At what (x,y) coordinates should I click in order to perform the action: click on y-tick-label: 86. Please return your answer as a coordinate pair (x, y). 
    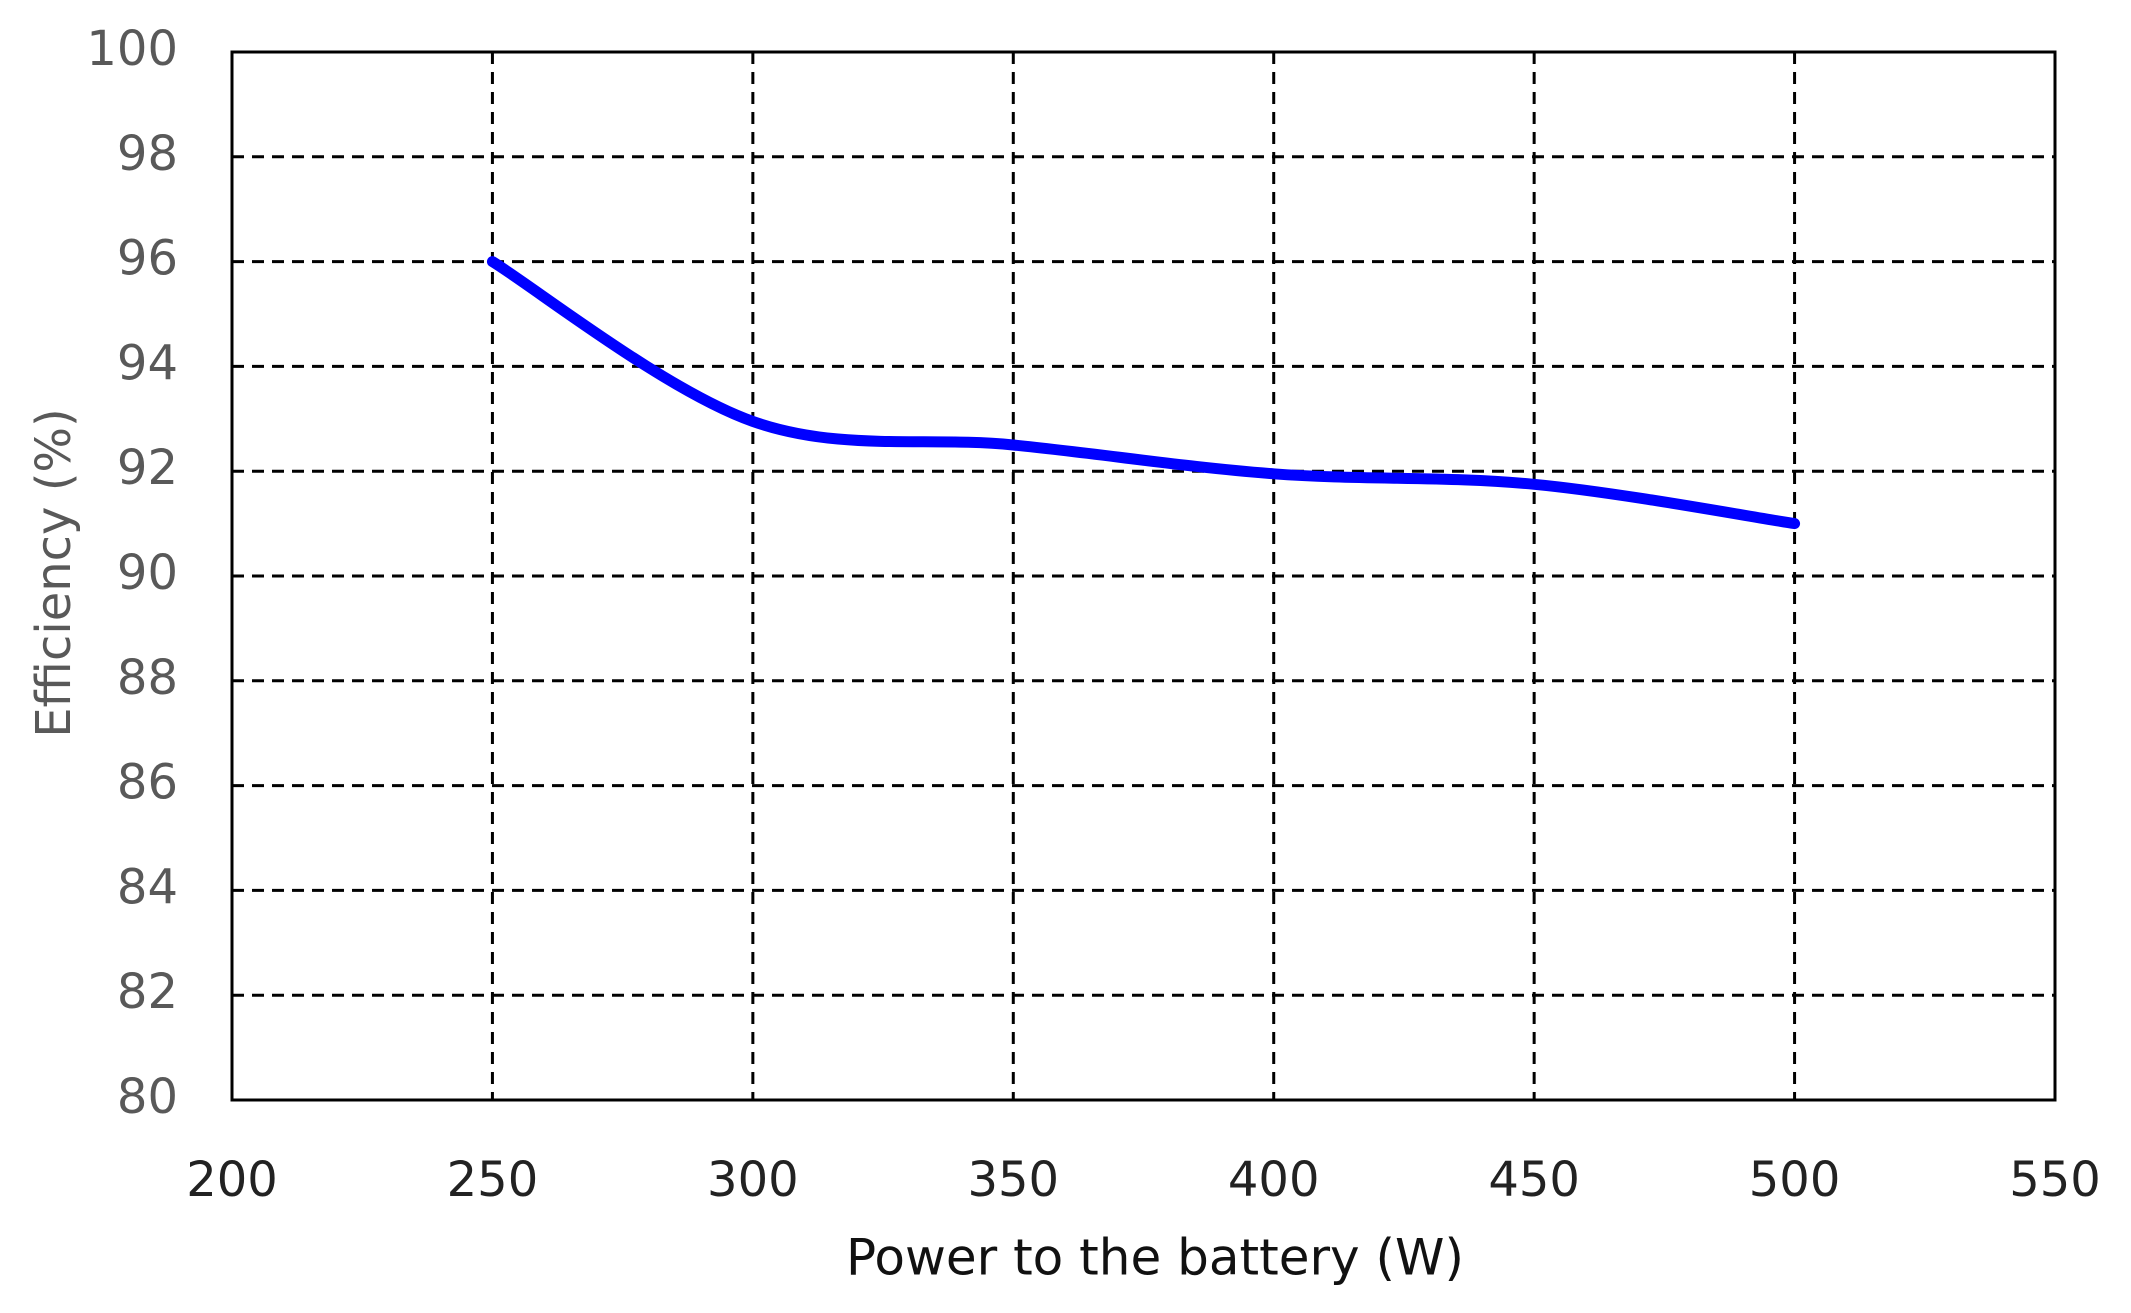
    Looking at the image, I should click on (147, 783).